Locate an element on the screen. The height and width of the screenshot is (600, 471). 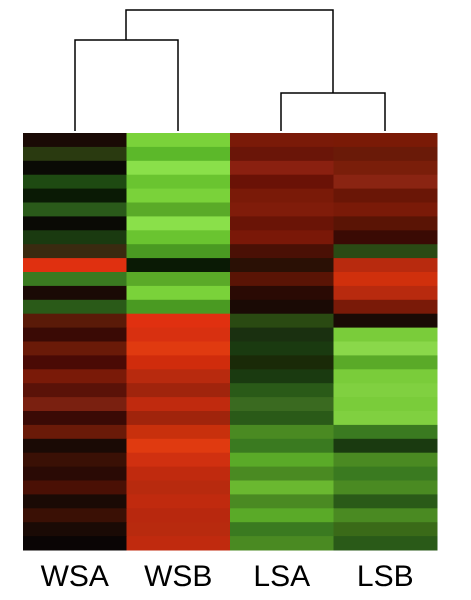
column-label: WSB is located at coordinates (178, 576).